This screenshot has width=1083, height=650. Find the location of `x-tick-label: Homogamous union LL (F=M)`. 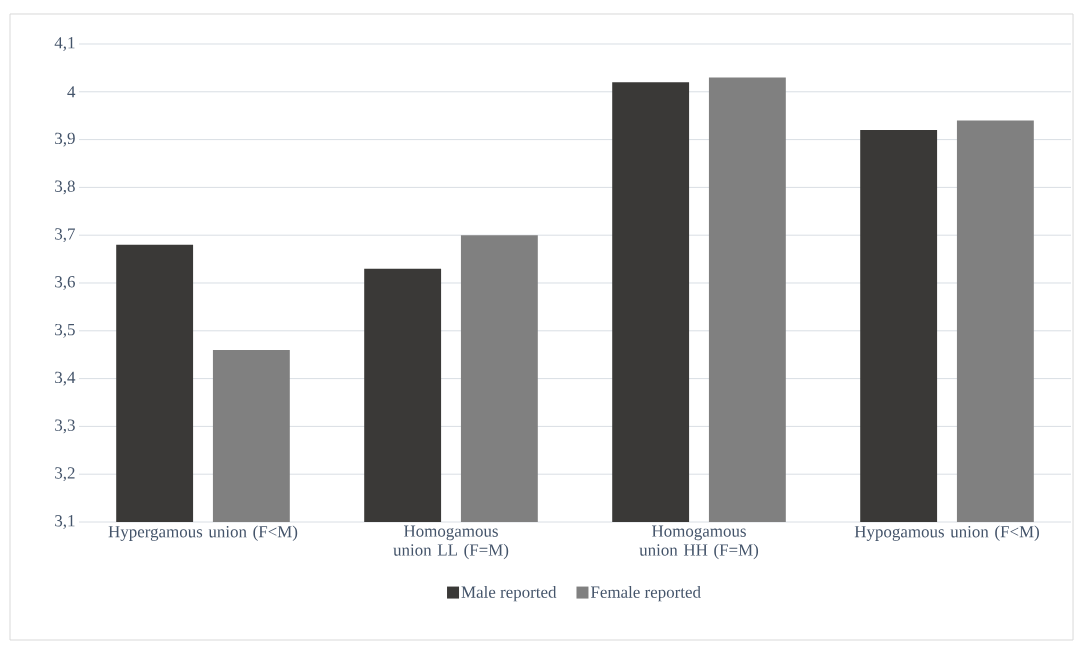

x-tick-label: Homogamous union LL (F=M) is located at coordinates (451, 542).